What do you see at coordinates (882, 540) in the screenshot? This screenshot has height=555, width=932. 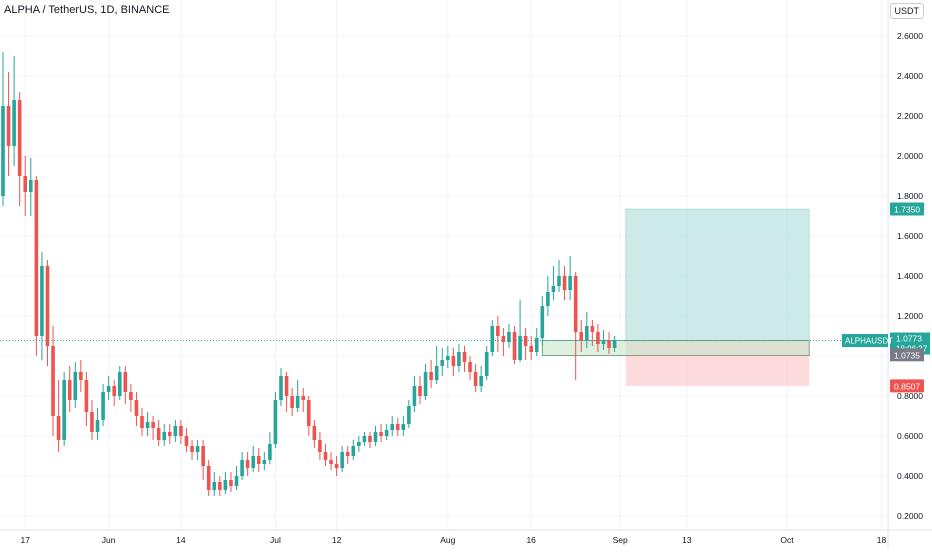 I see `x-tick-label: 18` at bounding box center [882, 540].